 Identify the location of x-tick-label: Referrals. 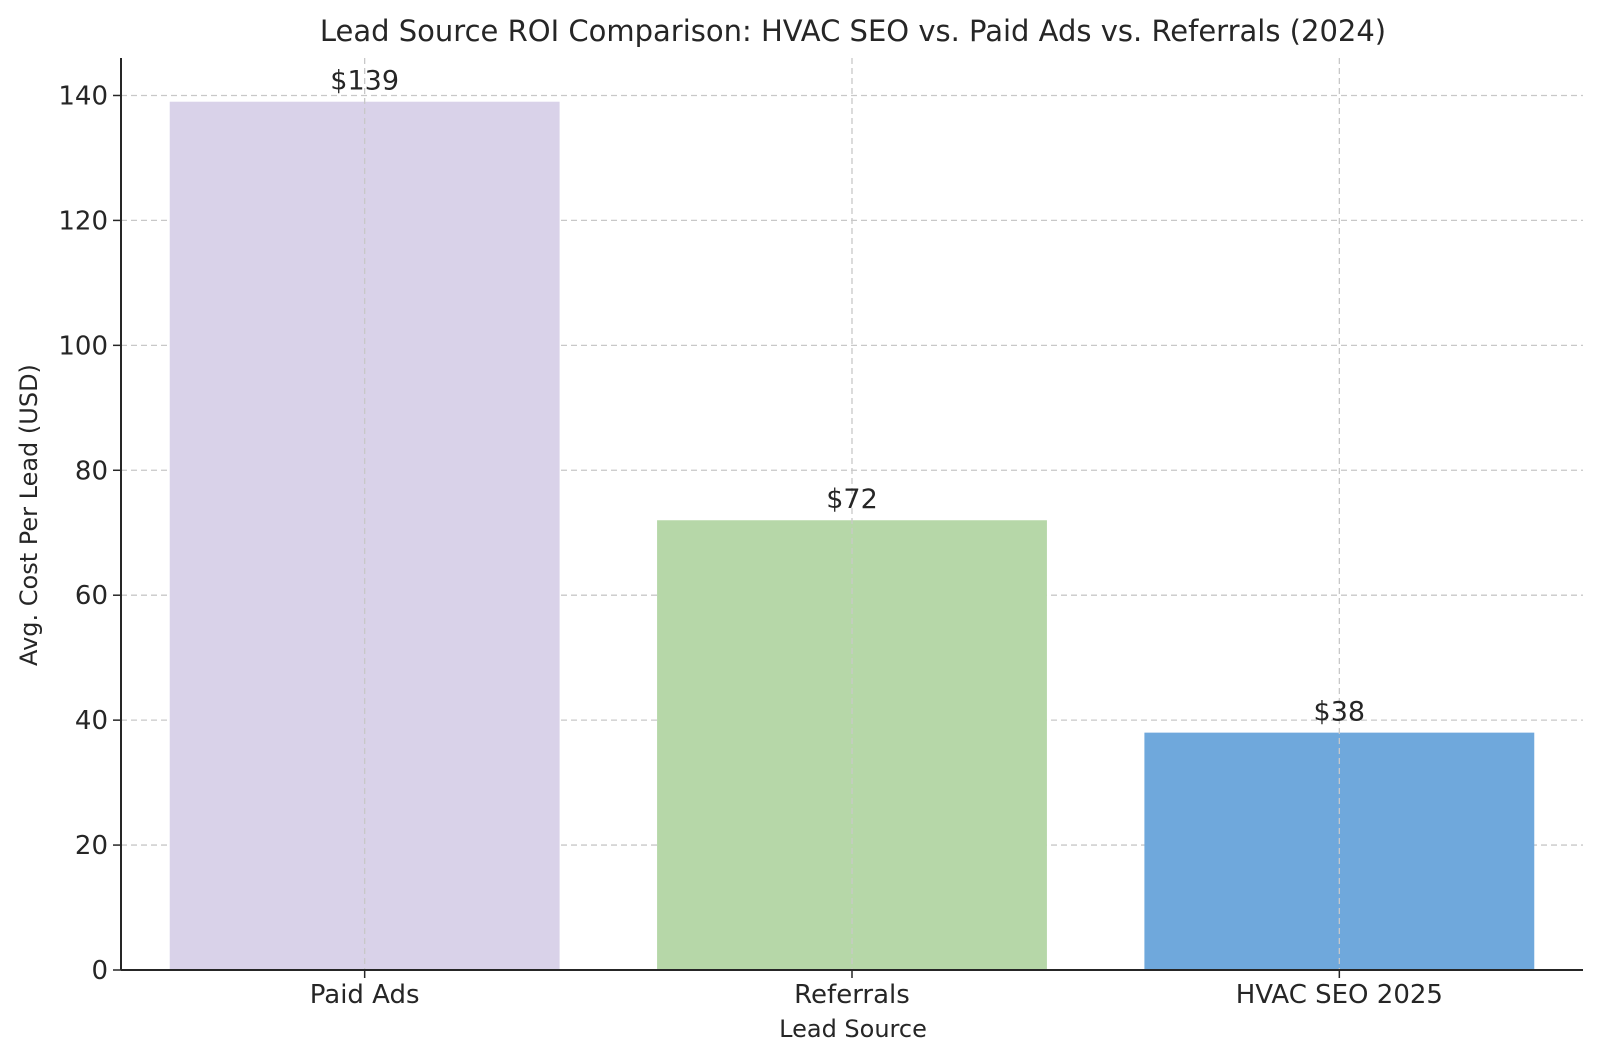
(852, 995).